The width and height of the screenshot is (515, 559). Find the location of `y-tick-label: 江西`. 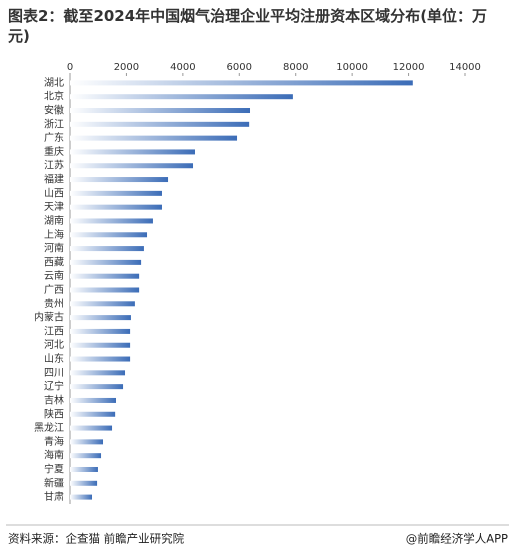

y-tick-label: 江西 is located at coordinates (54, 331).